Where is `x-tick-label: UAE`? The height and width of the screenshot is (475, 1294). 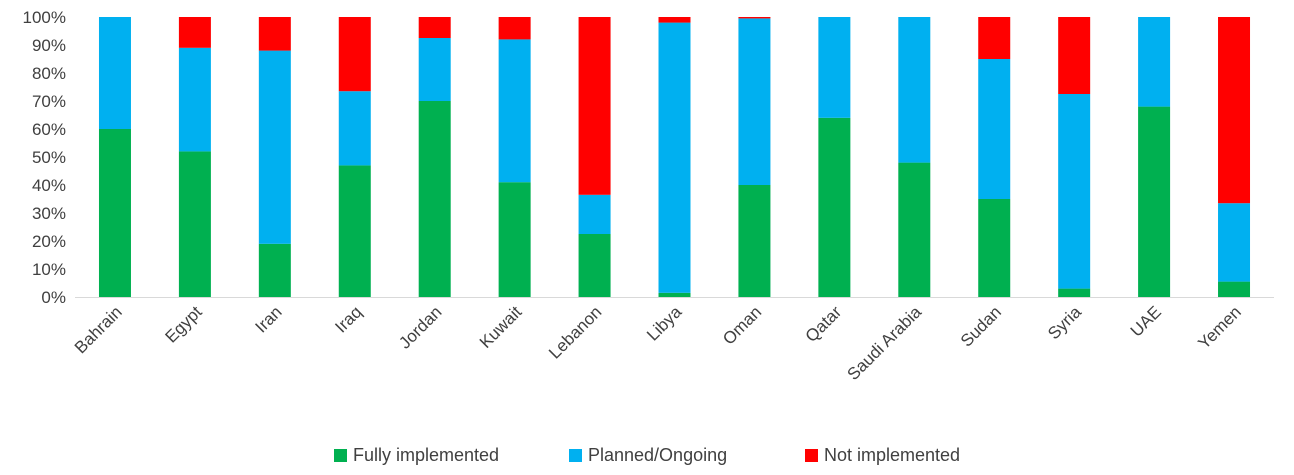 x-tick-label: UAE is located at coordinates (1146, 321).